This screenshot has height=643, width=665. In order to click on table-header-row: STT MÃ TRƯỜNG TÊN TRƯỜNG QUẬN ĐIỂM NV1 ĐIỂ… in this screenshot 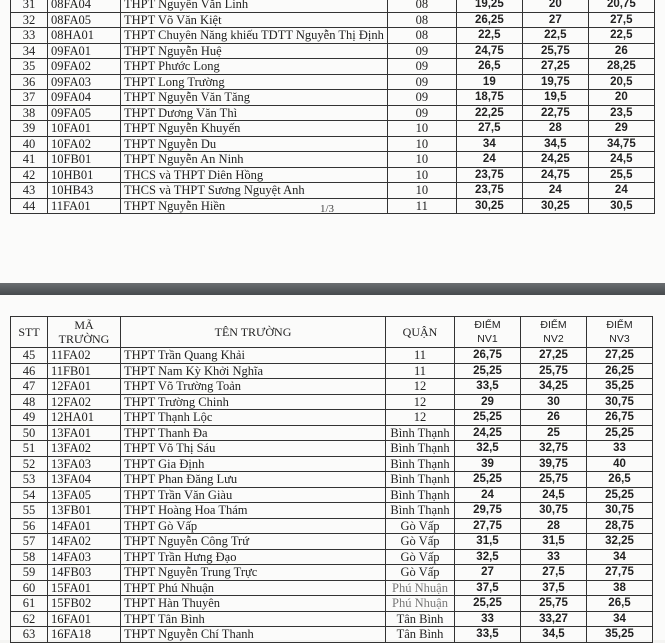, I will do `click(331, 332)`.